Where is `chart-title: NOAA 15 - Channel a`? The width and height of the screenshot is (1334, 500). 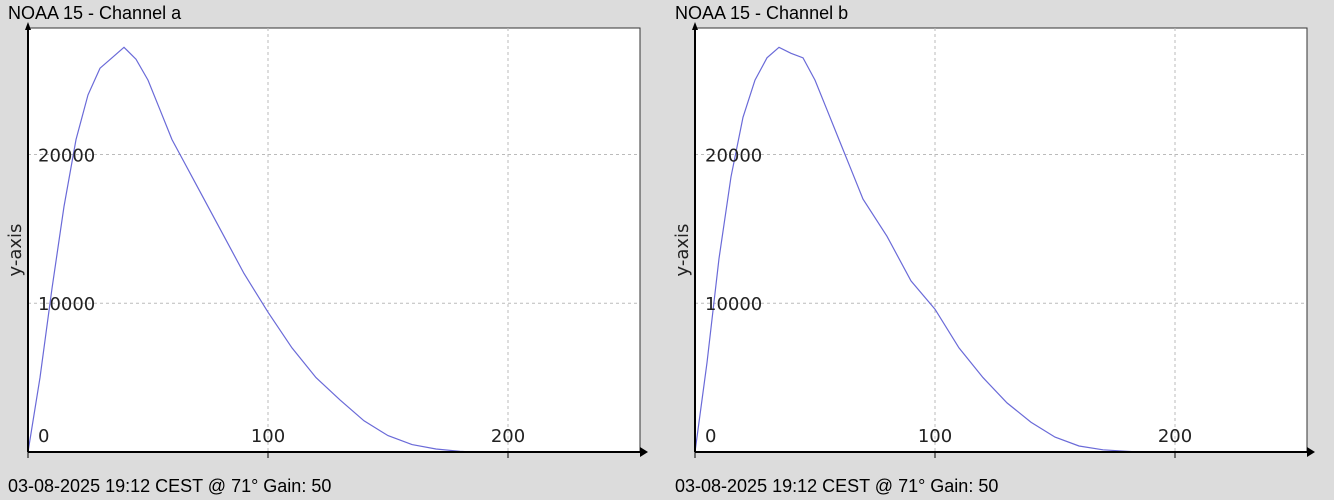 chart-title: NOAA 15 - Channel a is located at coordinates (95, 13).